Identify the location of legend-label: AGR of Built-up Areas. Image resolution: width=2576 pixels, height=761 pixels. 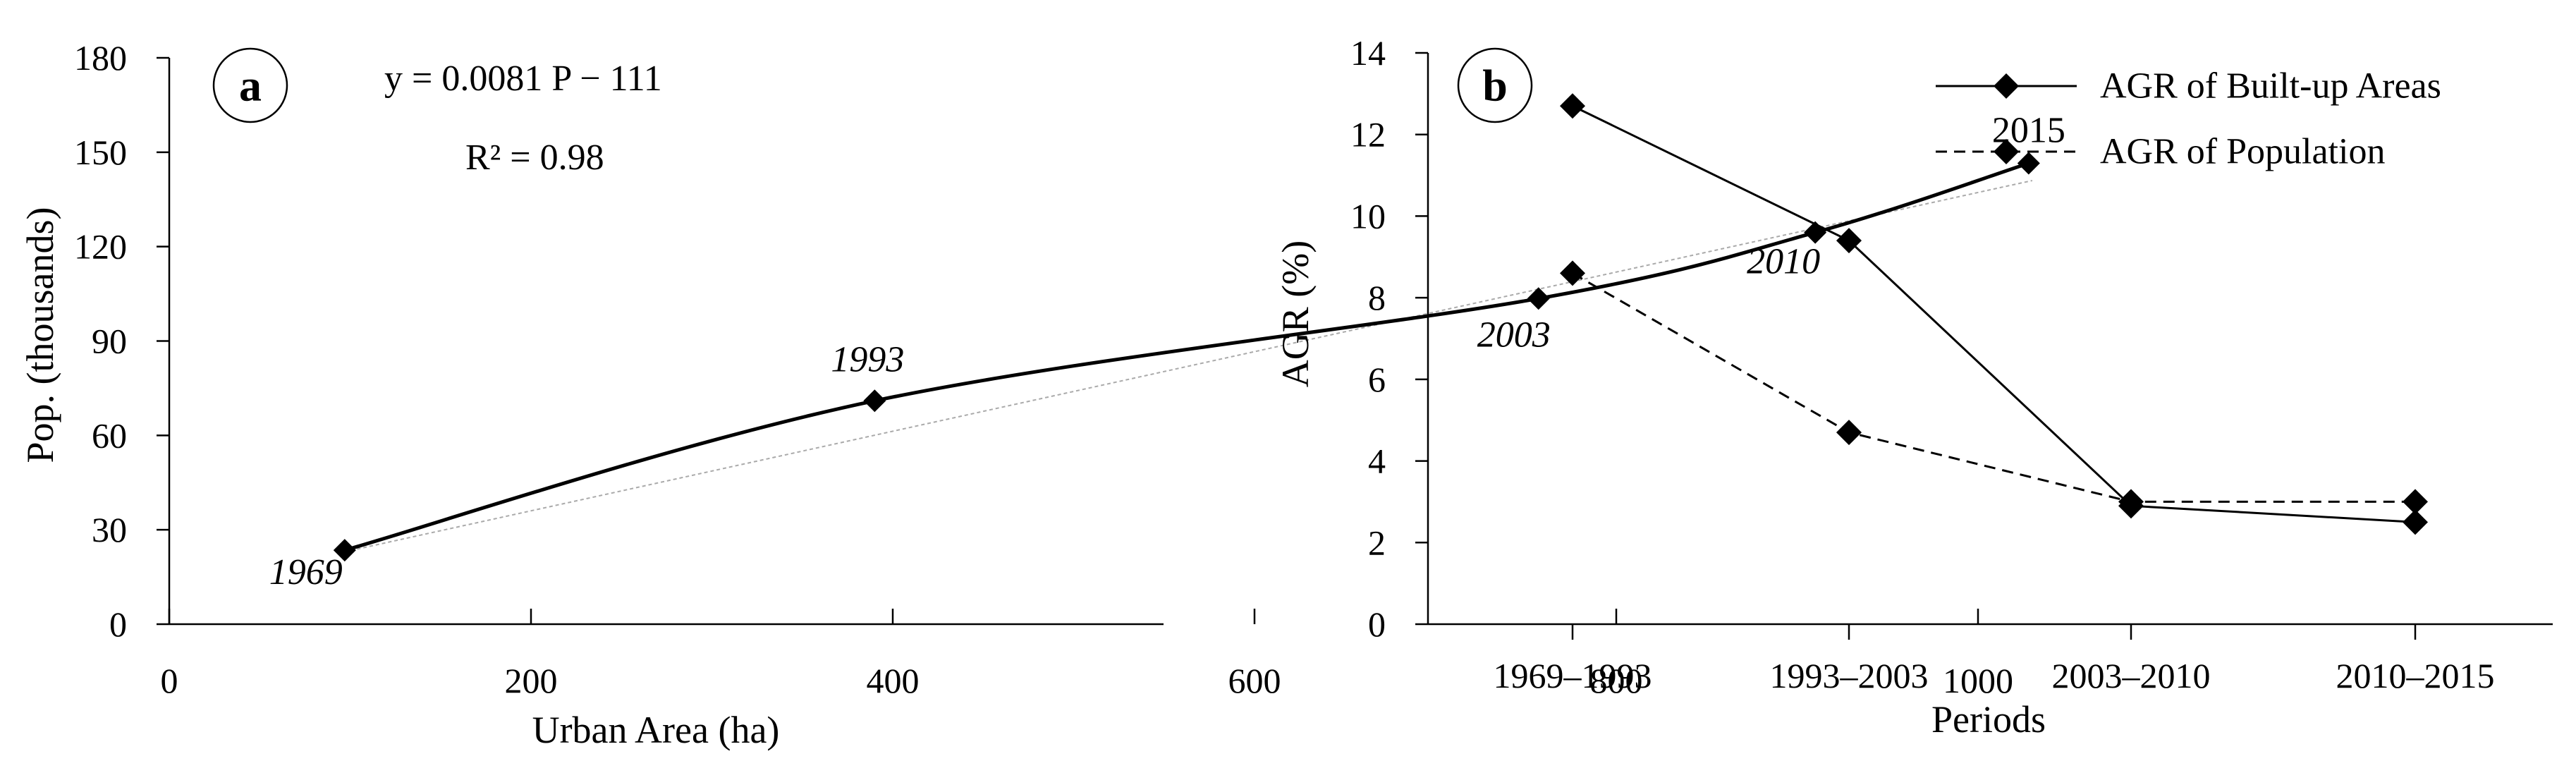
(2270, 86).